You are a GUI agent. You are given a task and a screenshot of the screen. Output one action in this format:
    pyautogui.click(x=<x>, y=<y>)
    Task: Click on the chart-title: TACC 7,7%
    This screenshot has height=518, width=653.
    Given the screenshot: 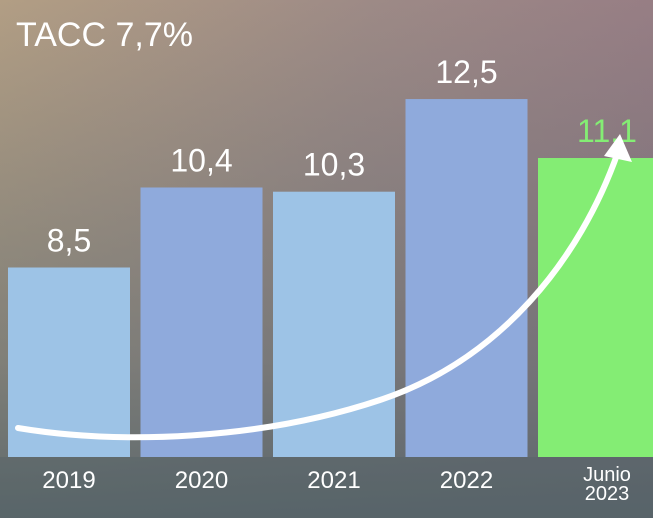 What is the action you would take?
    pyautogui.click(x=104, y=35)
    